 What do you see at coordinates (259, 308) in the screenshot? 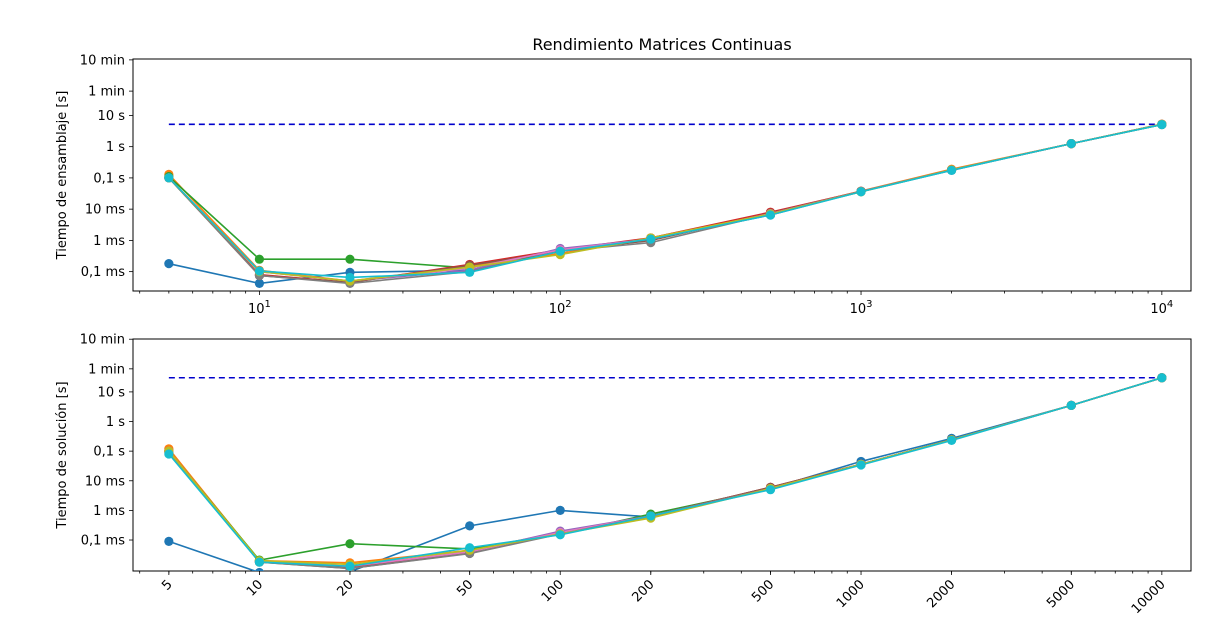
I see `x-tick-label: 10¹` at bounding box center [259, 308].